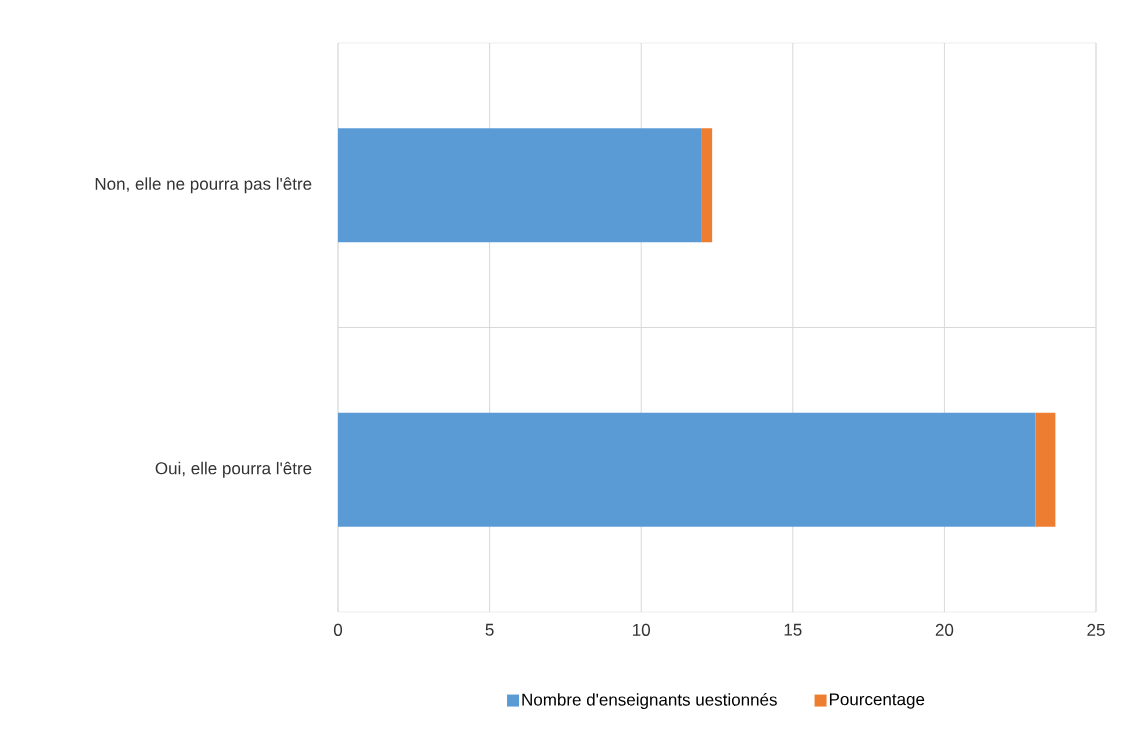 The image size is (1124, 729). Describe the element at coordinates (877, 701) in the screenshot. I see `legend-label: Pourcentage` at that location.